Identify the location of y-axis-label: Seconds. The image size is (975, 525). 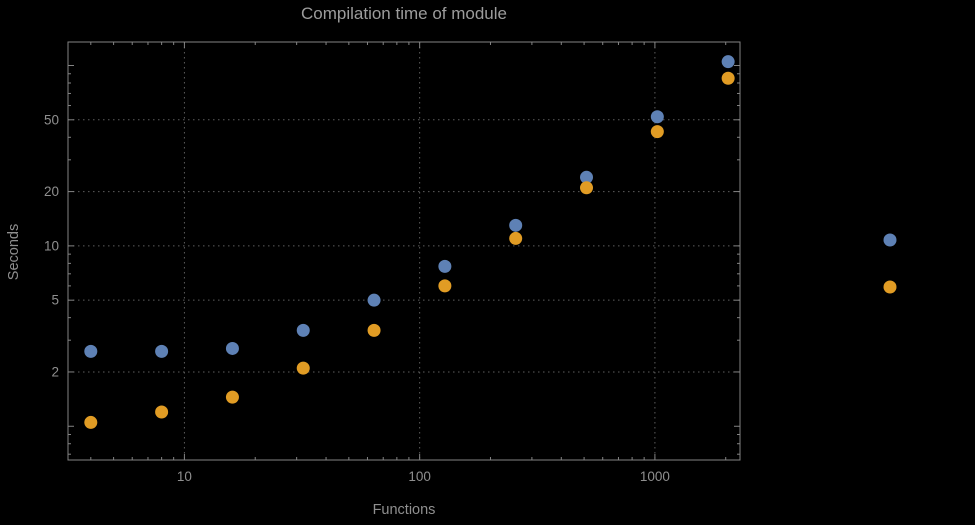
(14, 252).